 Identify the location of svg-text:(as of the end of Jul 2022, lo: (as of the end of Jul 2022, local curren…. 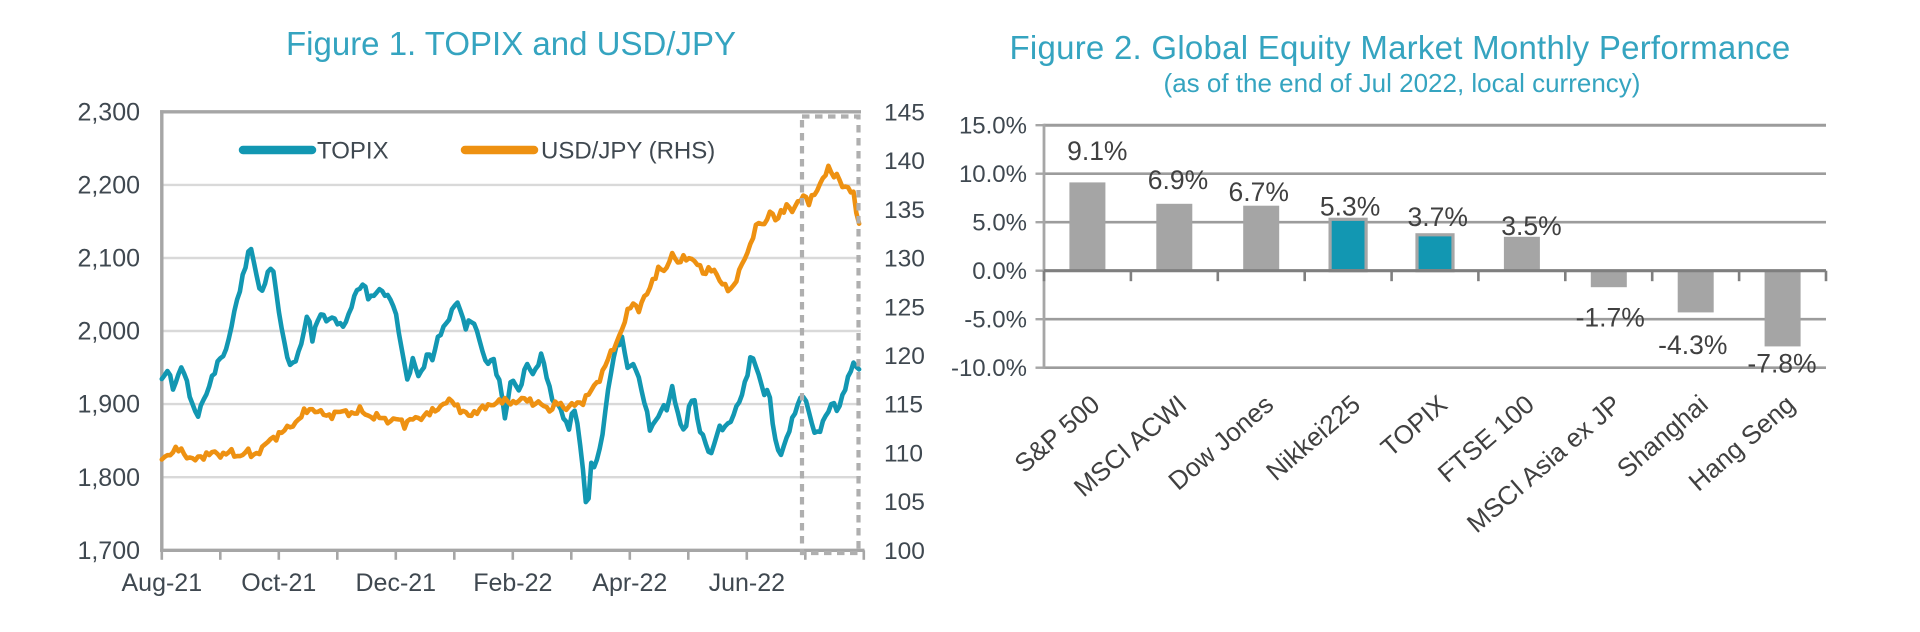
(1402, 83).